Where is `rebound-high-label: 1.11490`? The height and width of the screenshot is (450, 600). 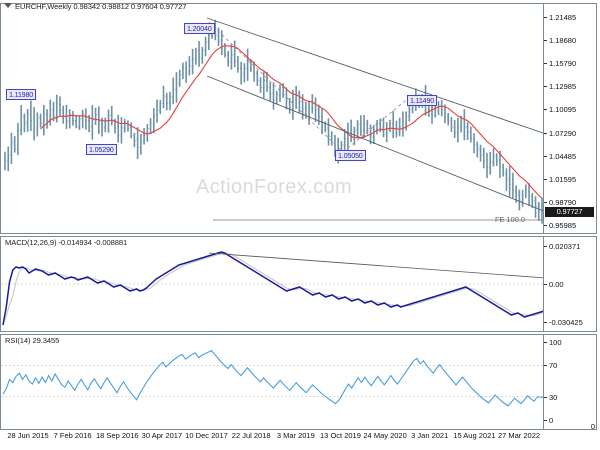
rebound-high-label: 1.11490 is located at coordinates (422, 100).